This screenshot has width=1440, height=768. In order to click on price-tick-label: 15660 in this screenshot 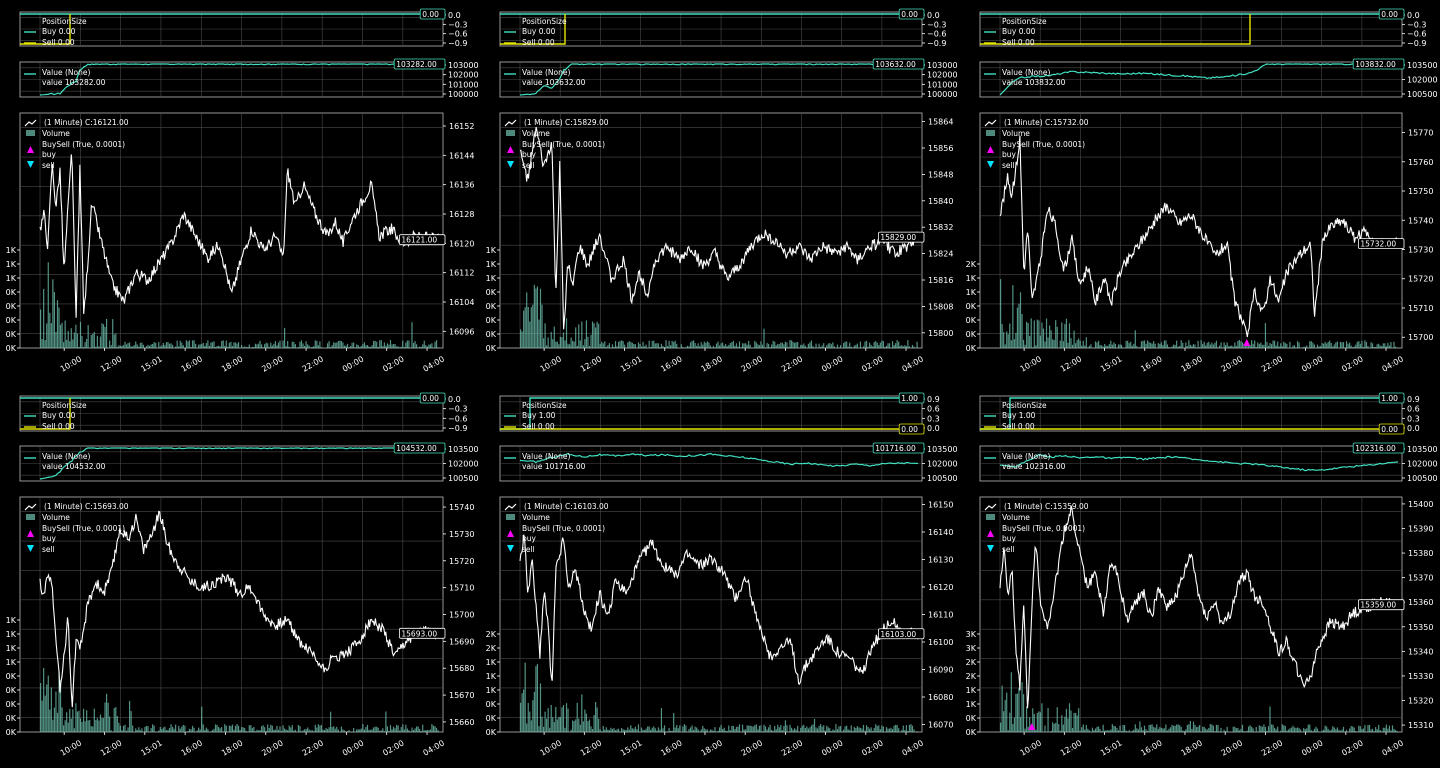, I will do `click(461, 722)`.